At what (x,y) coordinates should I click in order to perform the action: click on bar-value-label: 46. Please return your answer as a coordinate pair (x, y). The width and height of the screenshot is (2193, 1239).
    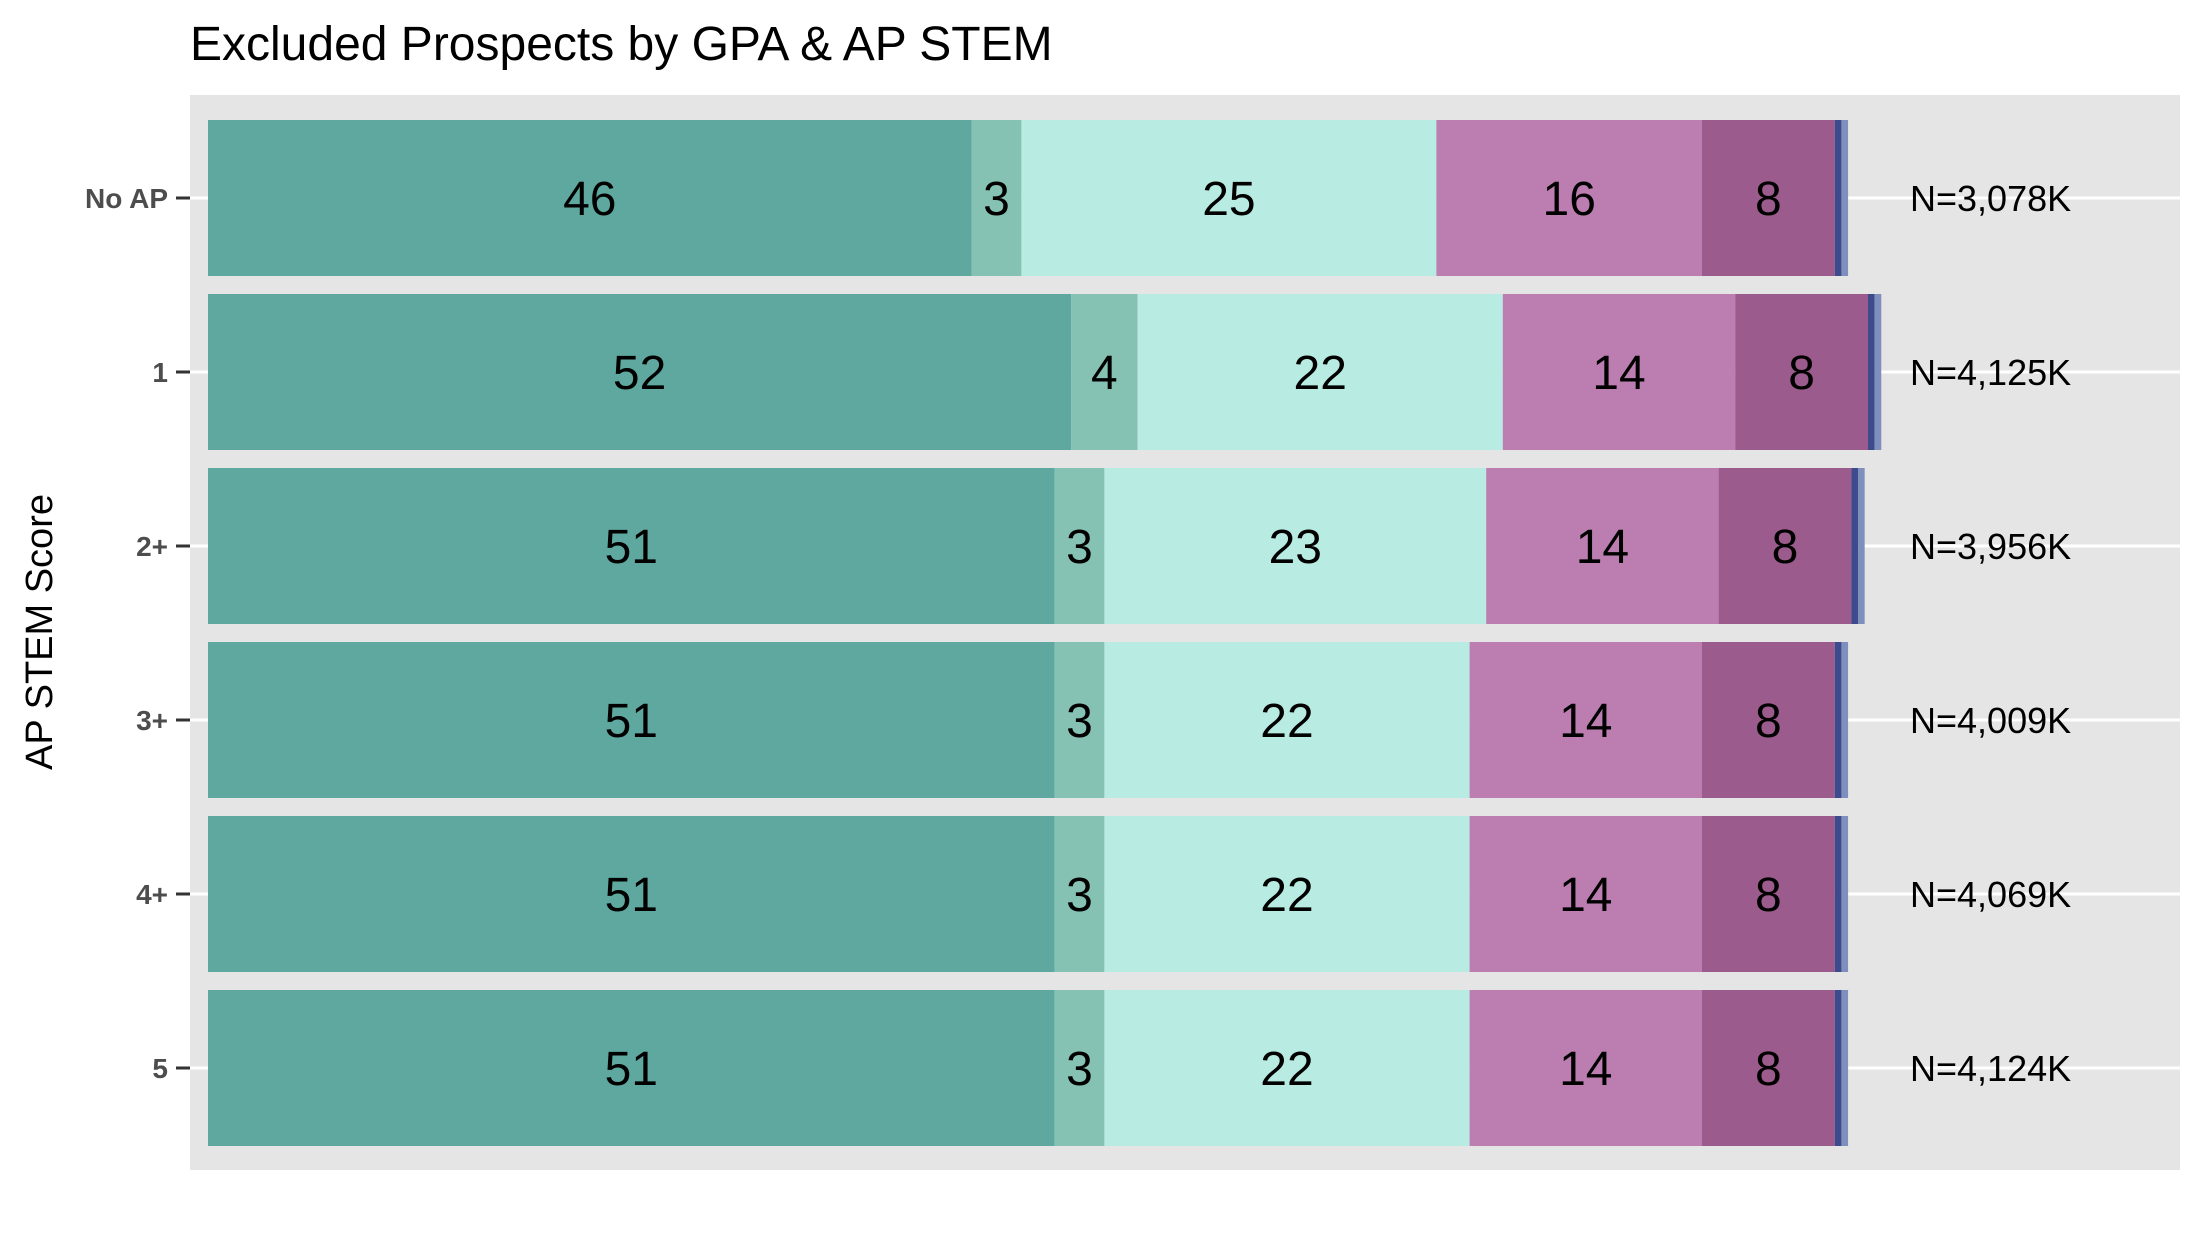
    Looking at the image, I should click on (589, 199).